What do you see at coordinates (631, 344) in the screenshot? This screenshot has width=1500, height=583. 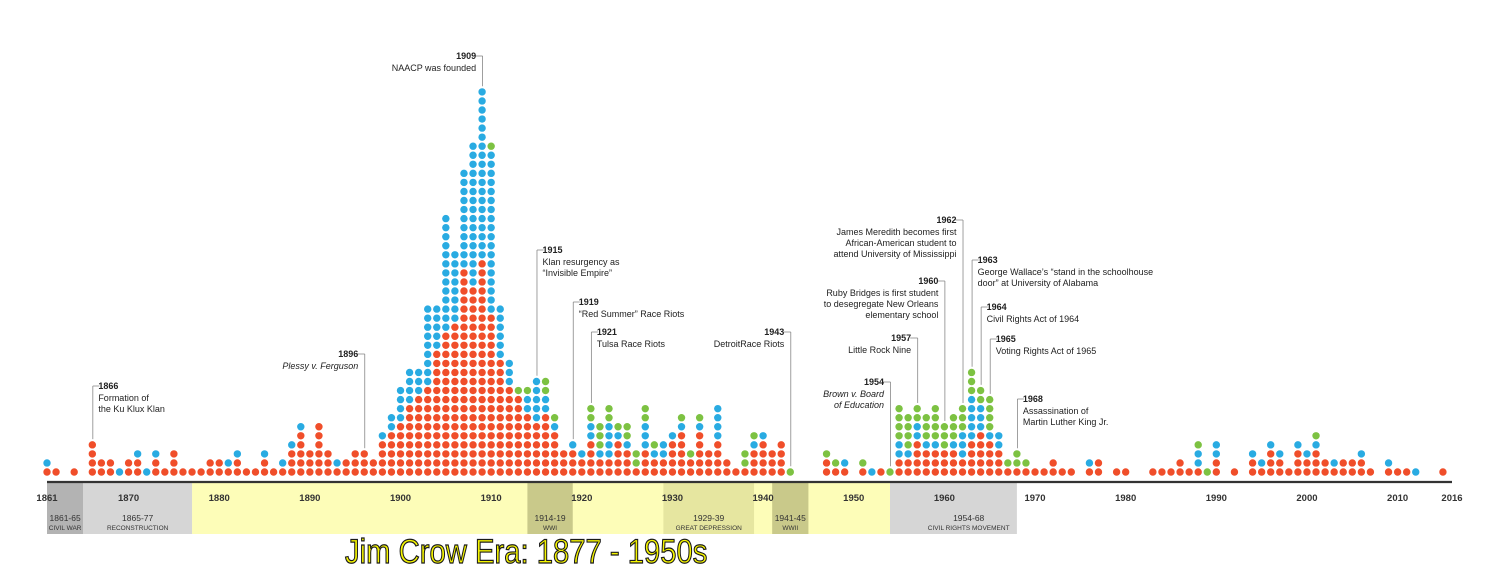 I see `annotation-text: Tulsa Race Riots` at bounding box center [631, 344].